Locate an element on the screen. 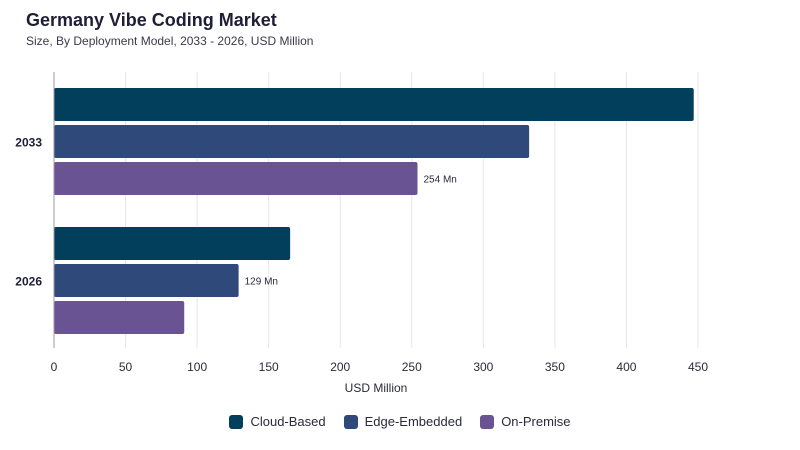 The height and width of the screenshot is (450, 800). category-label-2033: 2033 is located at coordinates (28, 143).